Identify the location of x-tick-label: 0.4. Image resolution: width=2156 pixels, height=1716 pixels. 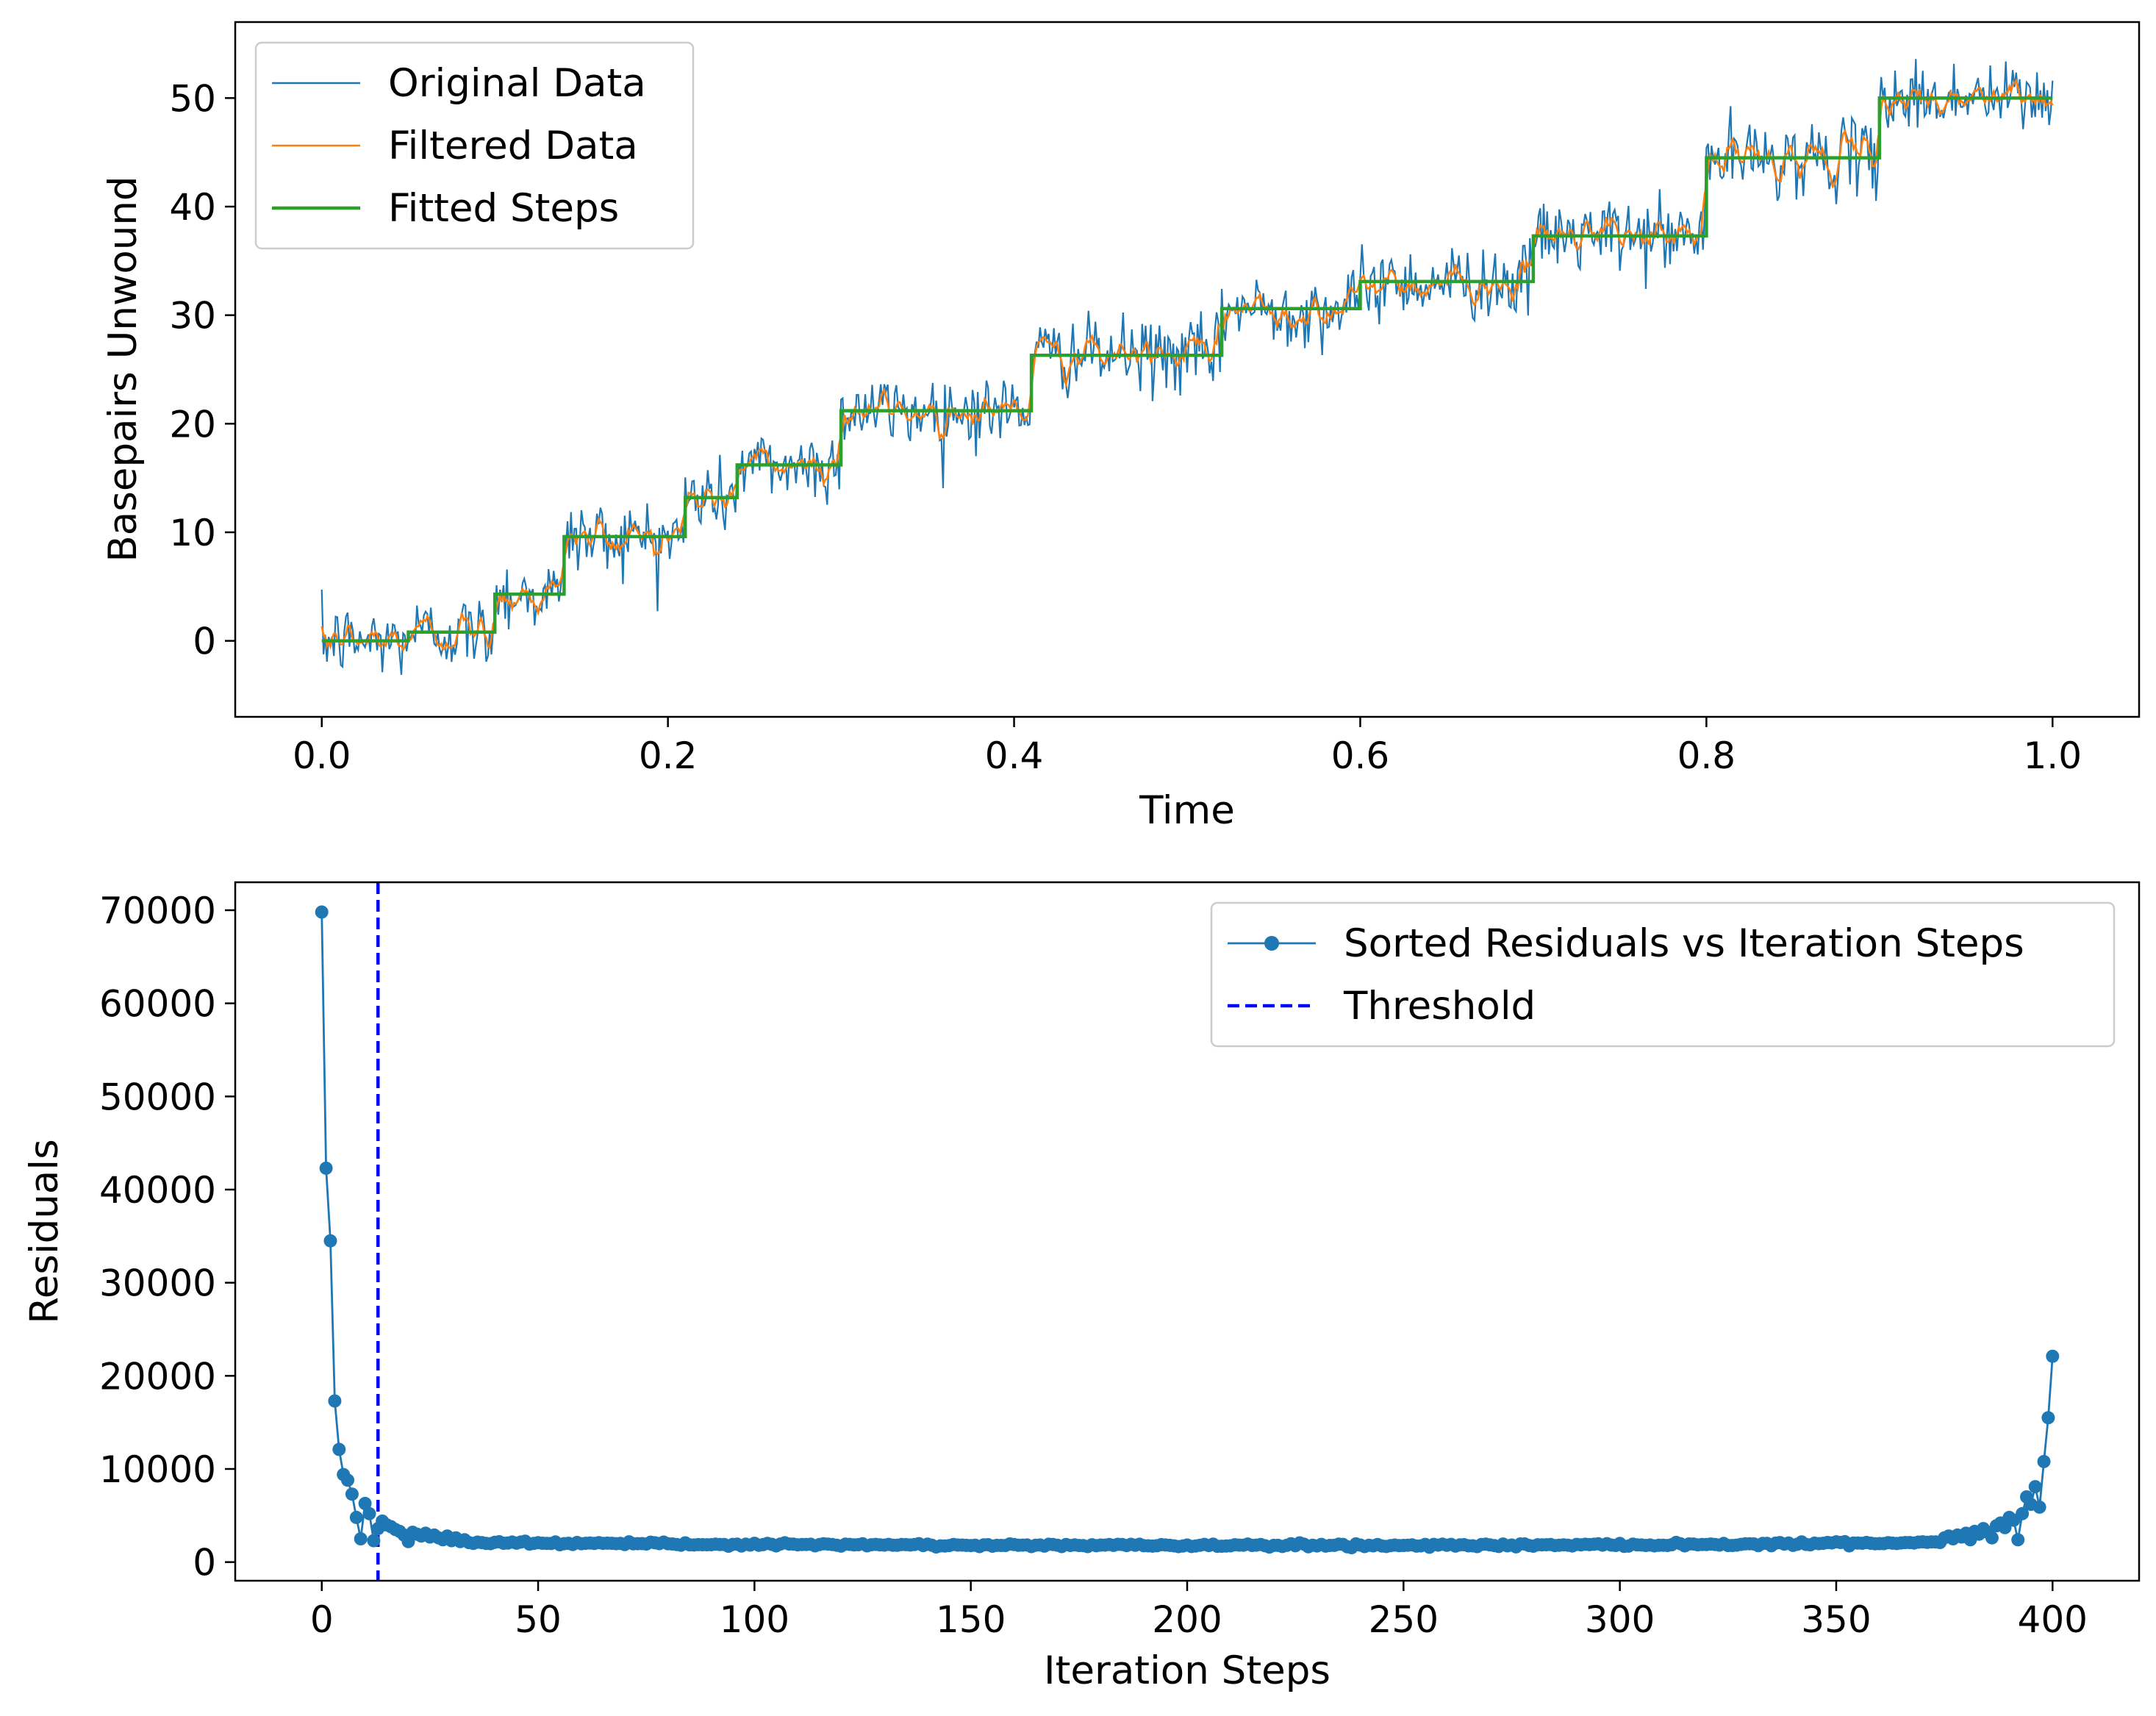
(1015, 756).